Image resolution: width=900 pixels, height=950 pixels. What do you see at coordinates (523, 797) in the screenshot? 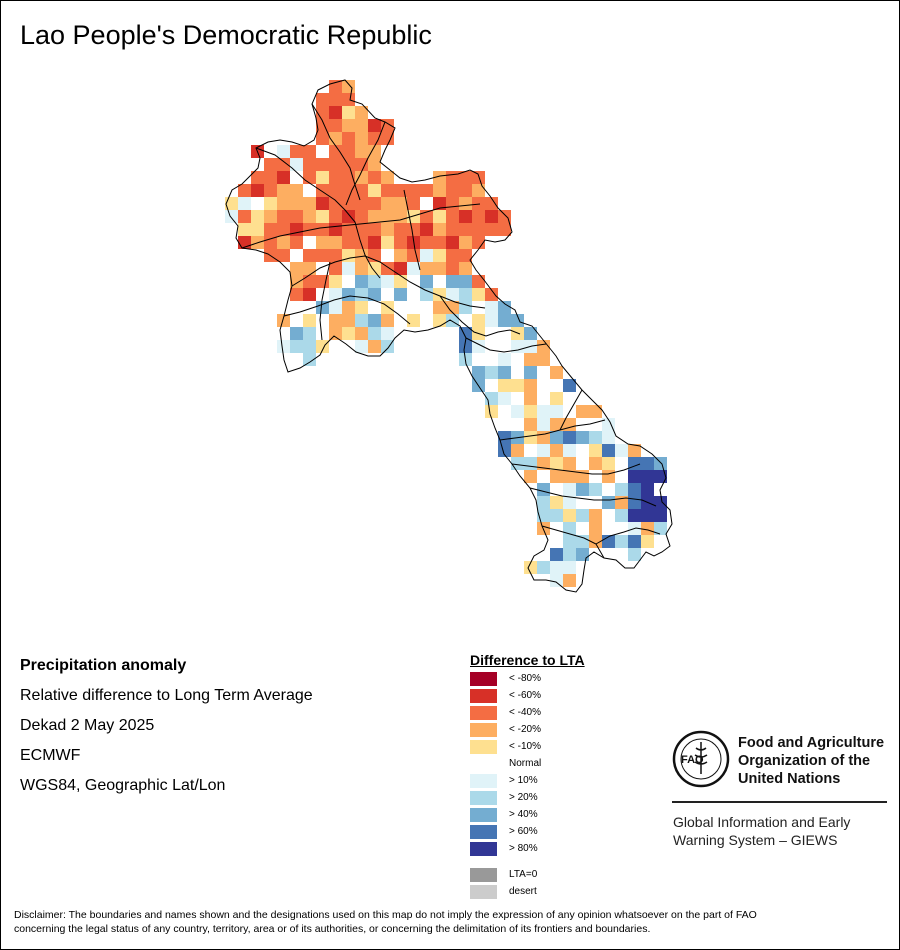
I see `legend-label: > 20%` at bounding box center [523, 797].